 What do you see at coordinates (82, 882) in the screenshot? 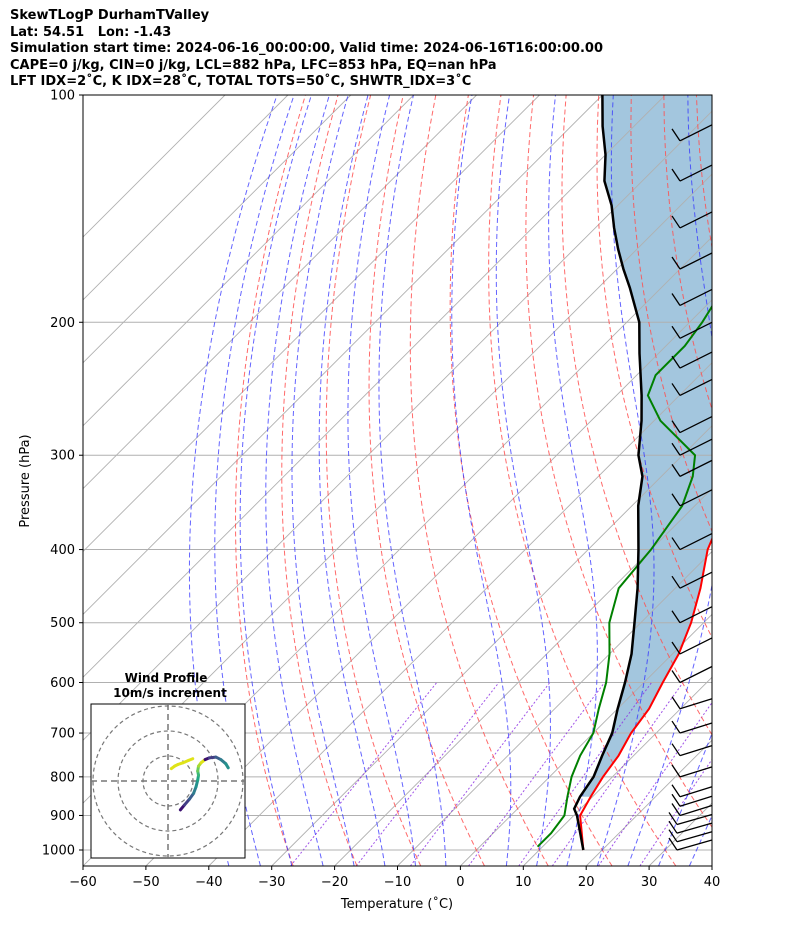
I see `x-tick-label: −60` at bounding box center [82, 882].